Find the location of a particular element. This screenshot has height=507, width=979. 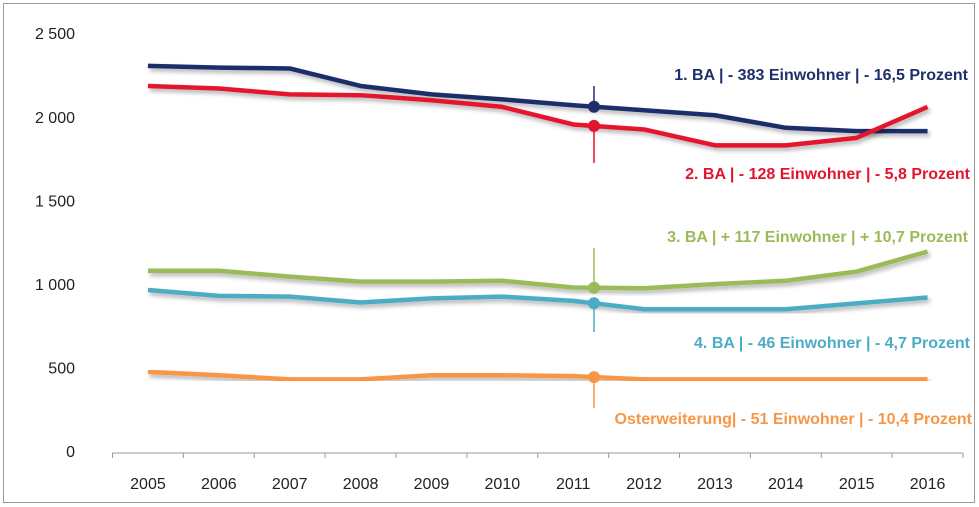

x-tick-label: 2009 is located at coordinates (432, 484).